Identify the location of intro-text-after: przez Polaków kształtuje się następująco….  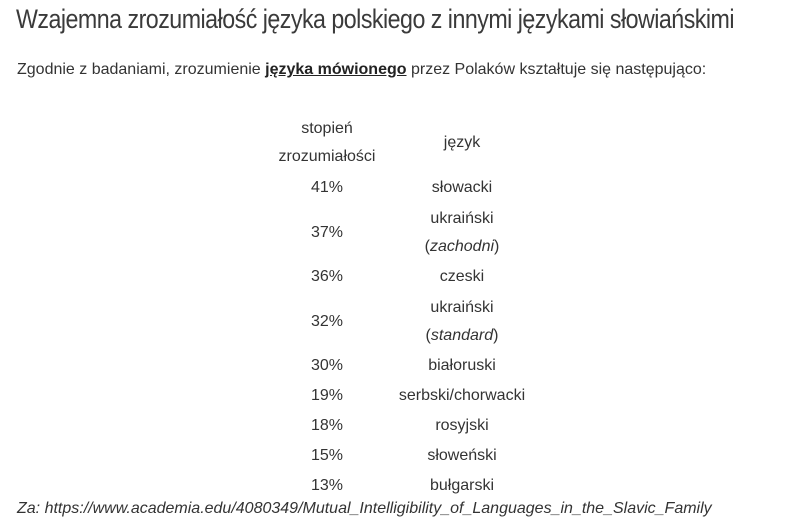
(556, 69).